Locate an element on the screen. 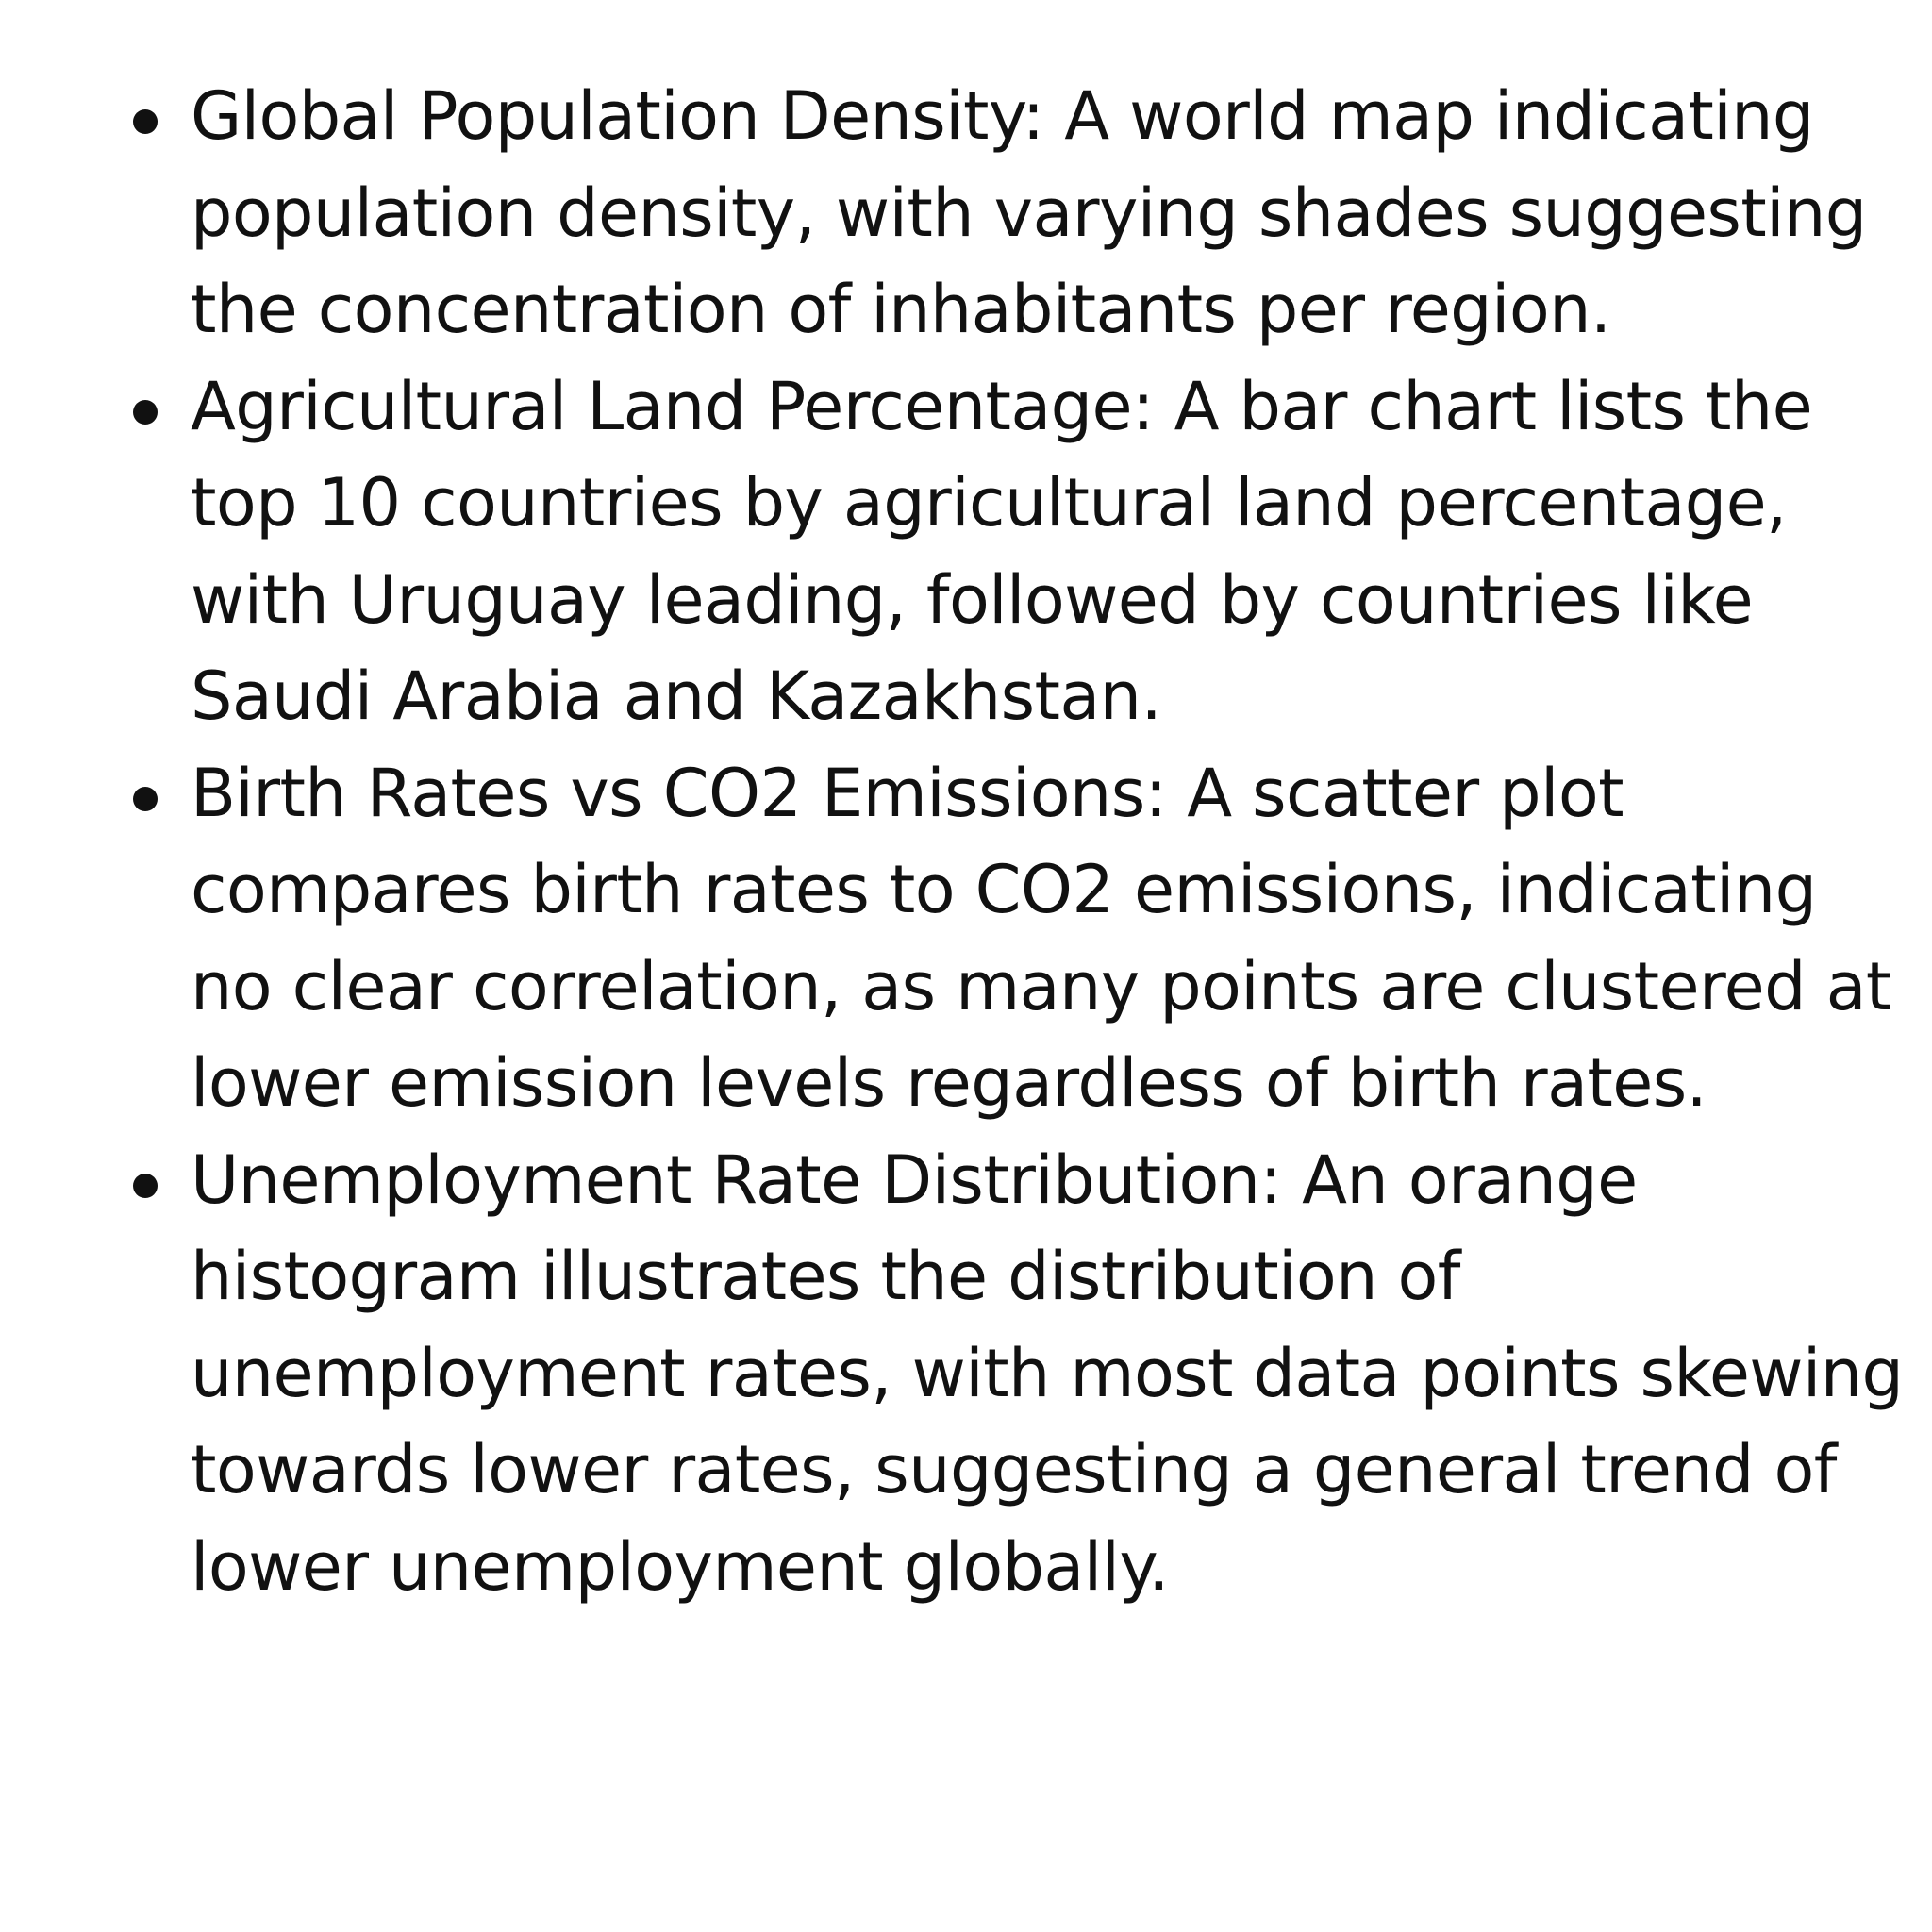 This screenshot has width=1932, height=1932. text-line: Saudi Arabia and Kazakhstan. is located at coordinates (676, 697).